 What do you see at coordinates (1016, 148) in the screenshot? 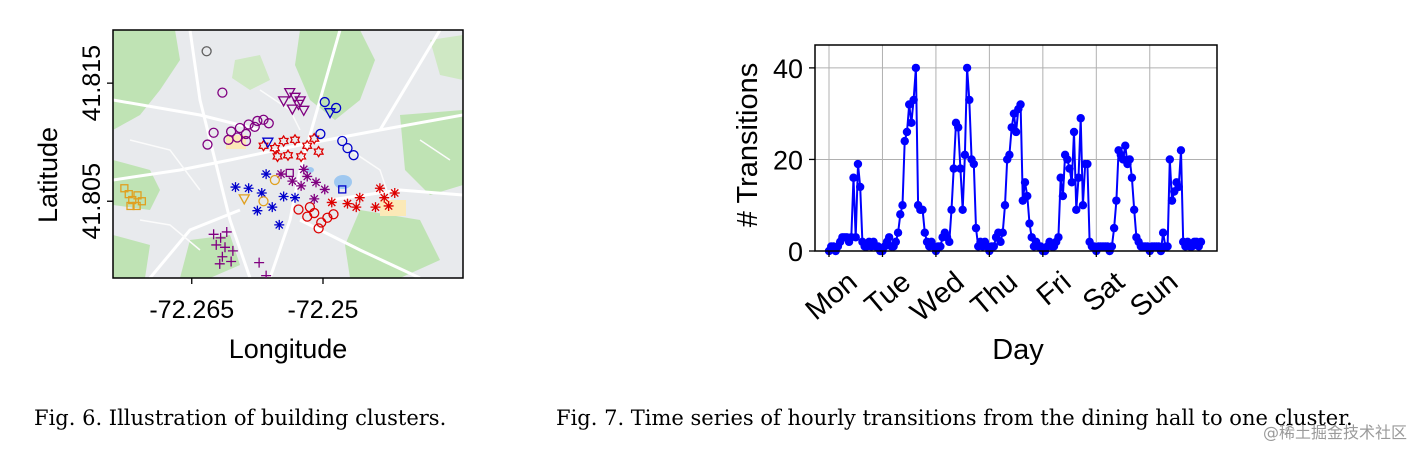
I see `grid-lines` at bounding box center [1016, 148].